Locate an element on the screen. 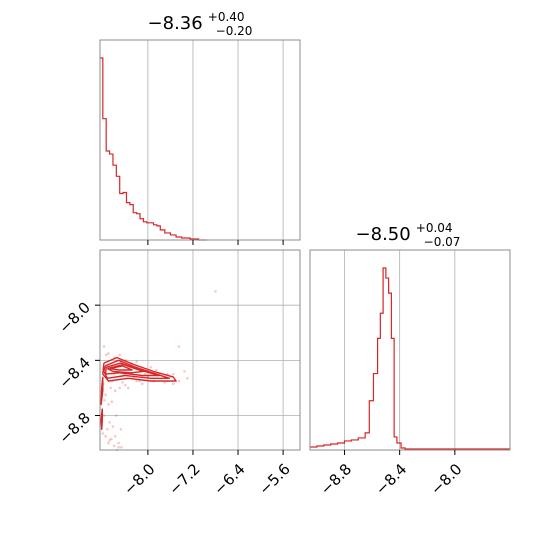 The width and height of the screenshot is (550, 550). br-title-lower: −0.07 is located at coordinates (442, 242).